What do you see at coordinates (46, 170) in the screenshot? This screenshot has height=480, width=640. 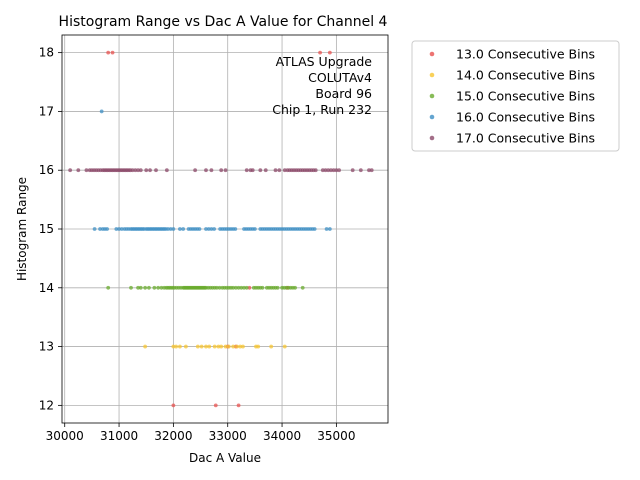 I see `y-tick-label: 16` at bounding box center [46, 170].